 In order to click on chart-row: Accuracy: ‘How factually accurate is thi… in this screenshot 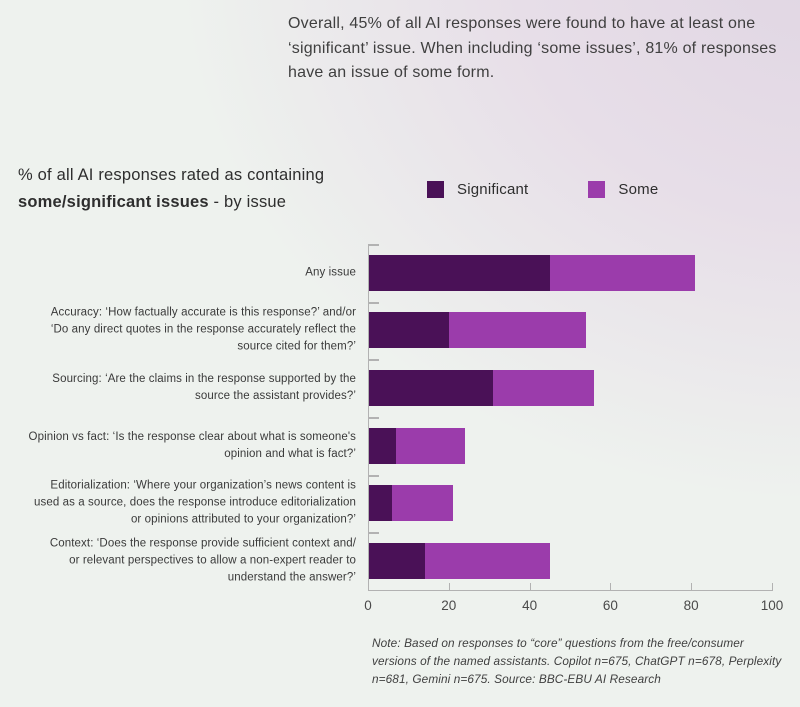, I will do `click(400, 331)`.